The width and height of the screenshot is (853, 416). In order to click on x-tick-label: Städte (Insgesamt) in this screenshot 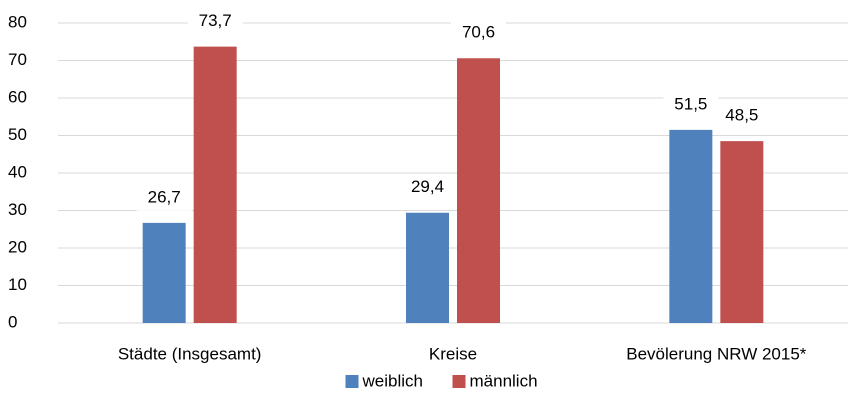, I will do `click(190, 353)`.